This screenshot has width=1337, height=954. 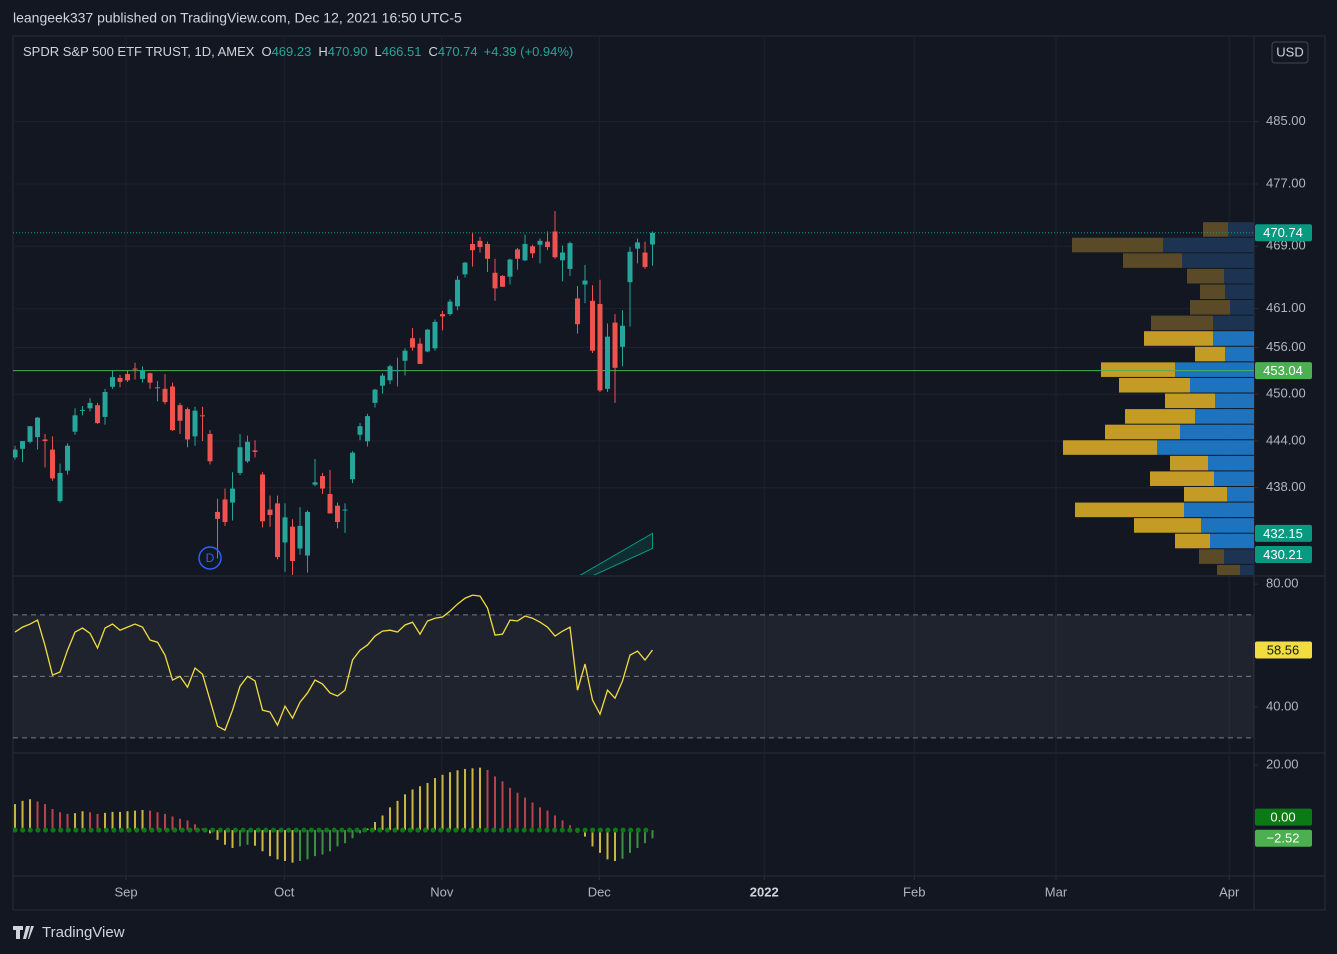 I want to click on y-tick-label: 438.00, so click(x=1286, y=486).